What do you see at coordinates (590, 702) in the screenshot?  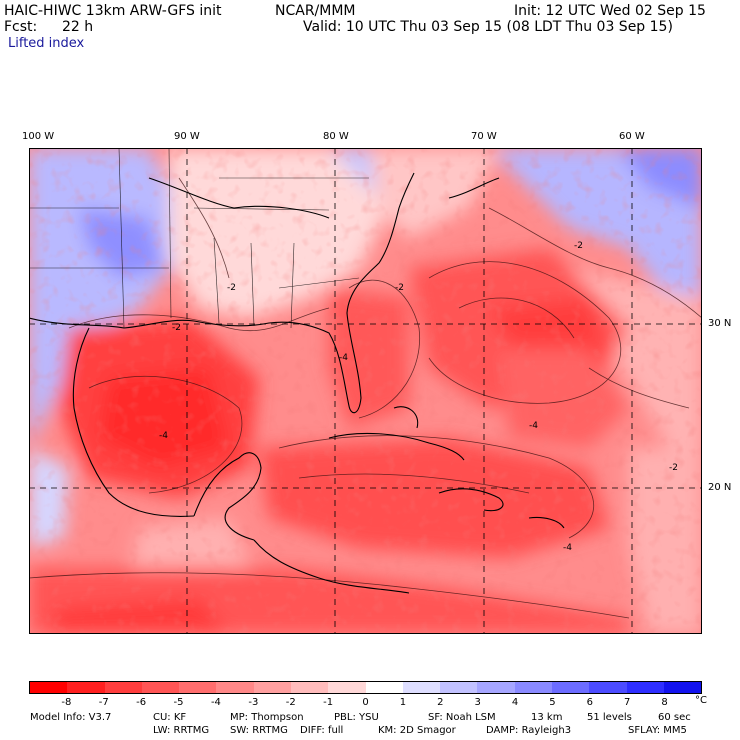 I see `colorbar-tick-label: 6` at bounding box center [590, 702].